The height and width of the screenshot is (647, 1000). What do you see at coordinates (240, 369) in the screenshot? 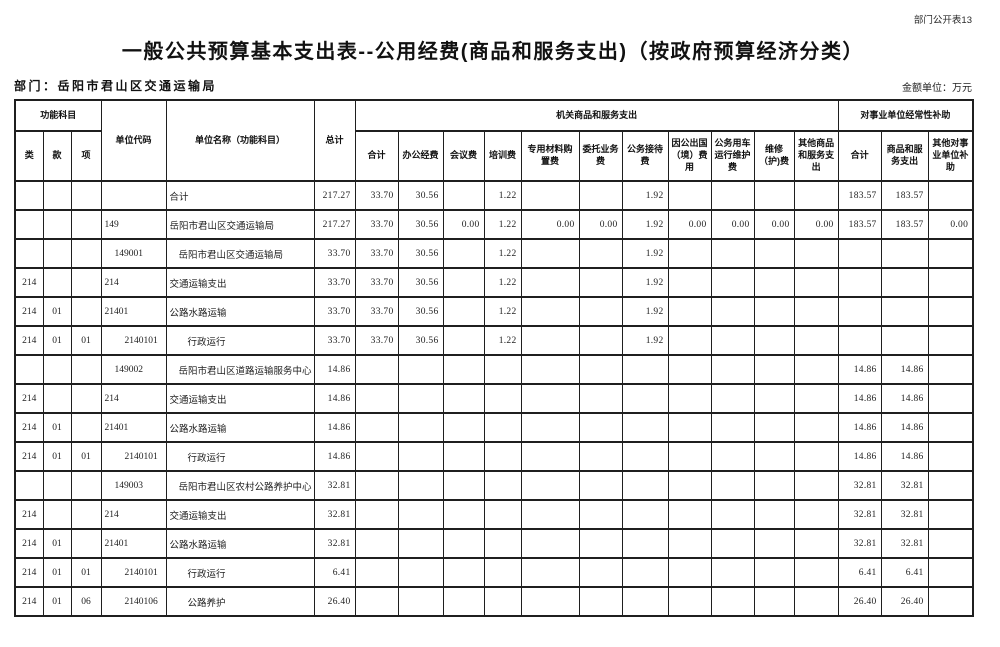
I see `cell-unit-name: 岳阳市君山区道路运输服务中心` at bounding box center [240, 369].